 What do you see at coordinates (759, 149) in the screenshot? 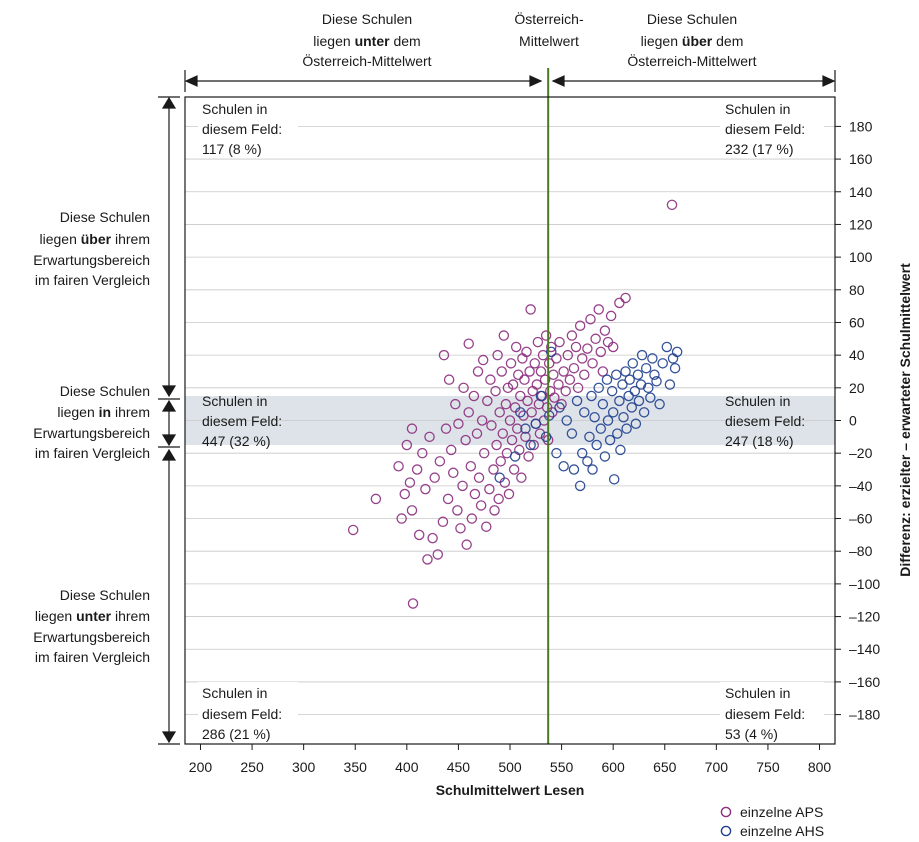
I see `field-count: 232 (17 %)` at bounding box center [759, 149].